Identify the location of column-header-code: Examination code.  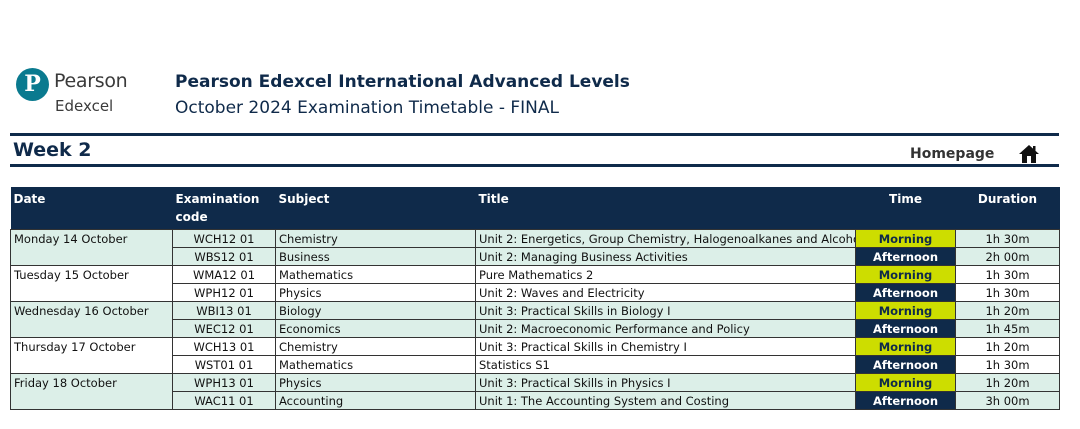
(224, 208).